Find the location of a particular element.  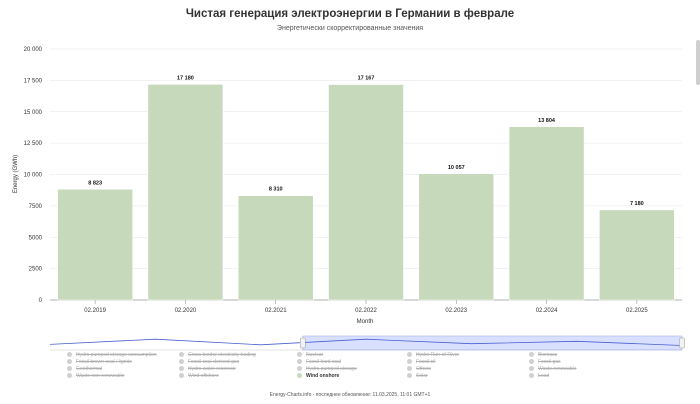

legend-item-label: Hydro water reservoir is located at coordinates (212, 369).